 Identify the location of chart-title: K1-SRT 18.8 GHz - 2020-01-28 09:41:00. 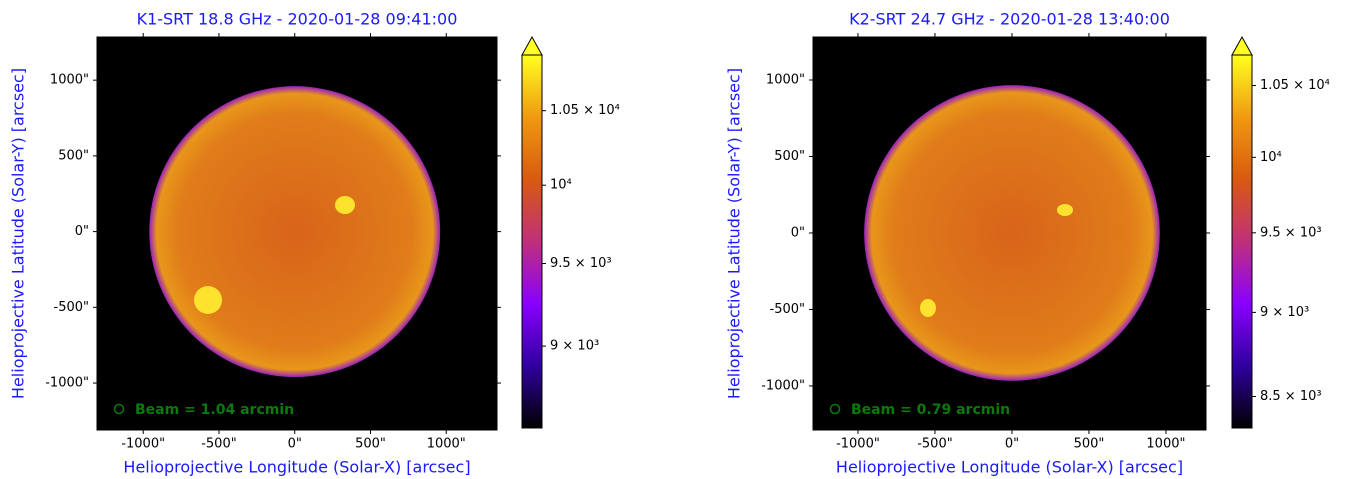
(297, 19).